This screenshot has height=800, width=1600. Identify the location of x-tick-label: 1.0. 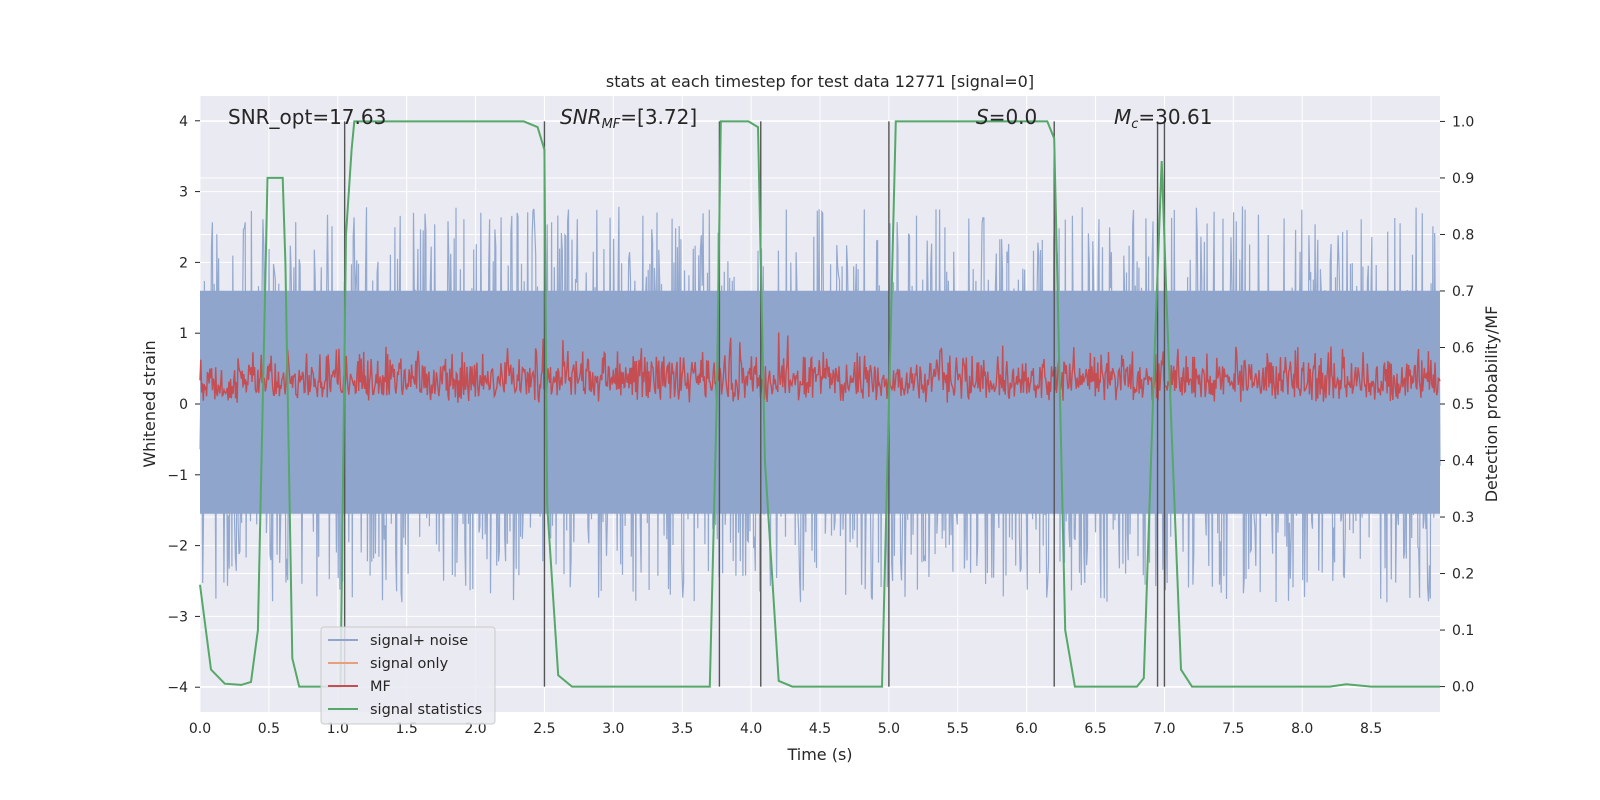
(338, 729).